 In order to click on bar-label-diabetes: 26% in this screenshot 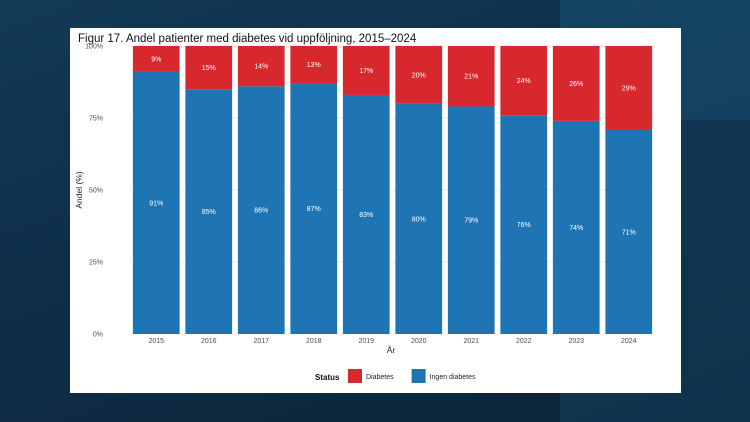, I will do `click(576, 84)`.